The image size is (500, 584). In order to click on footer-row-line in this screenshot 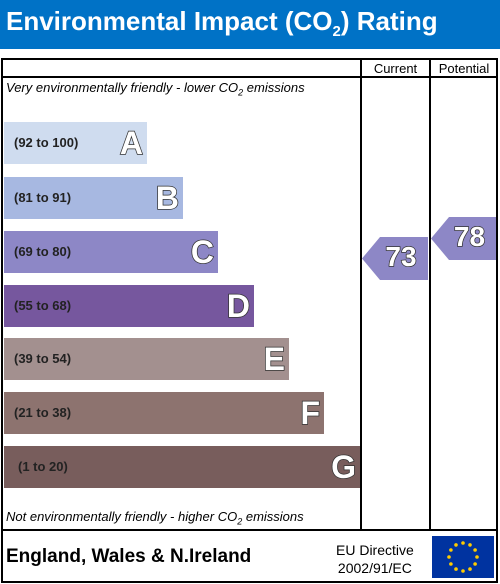, I will do `click(249, 530)`.